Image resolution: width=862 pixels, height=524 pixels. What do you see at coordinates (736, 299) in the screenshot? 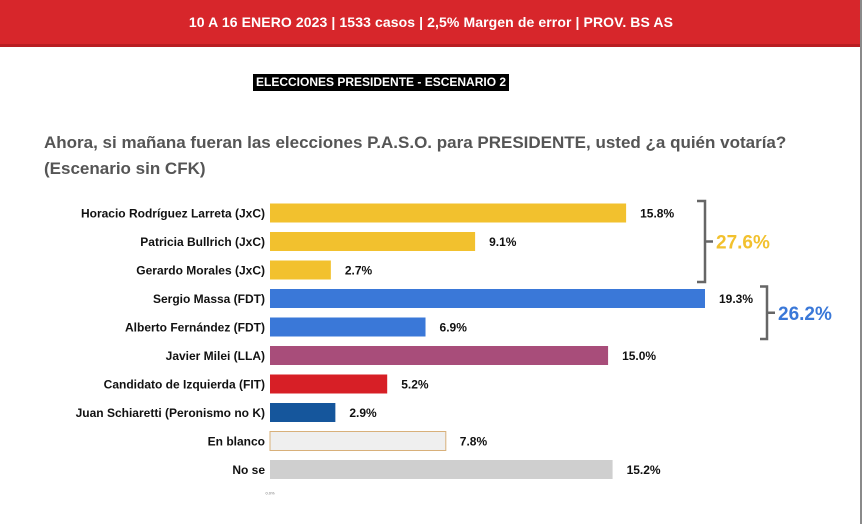
I see `data-label: 19.3%` at bounding box center [736, 299].